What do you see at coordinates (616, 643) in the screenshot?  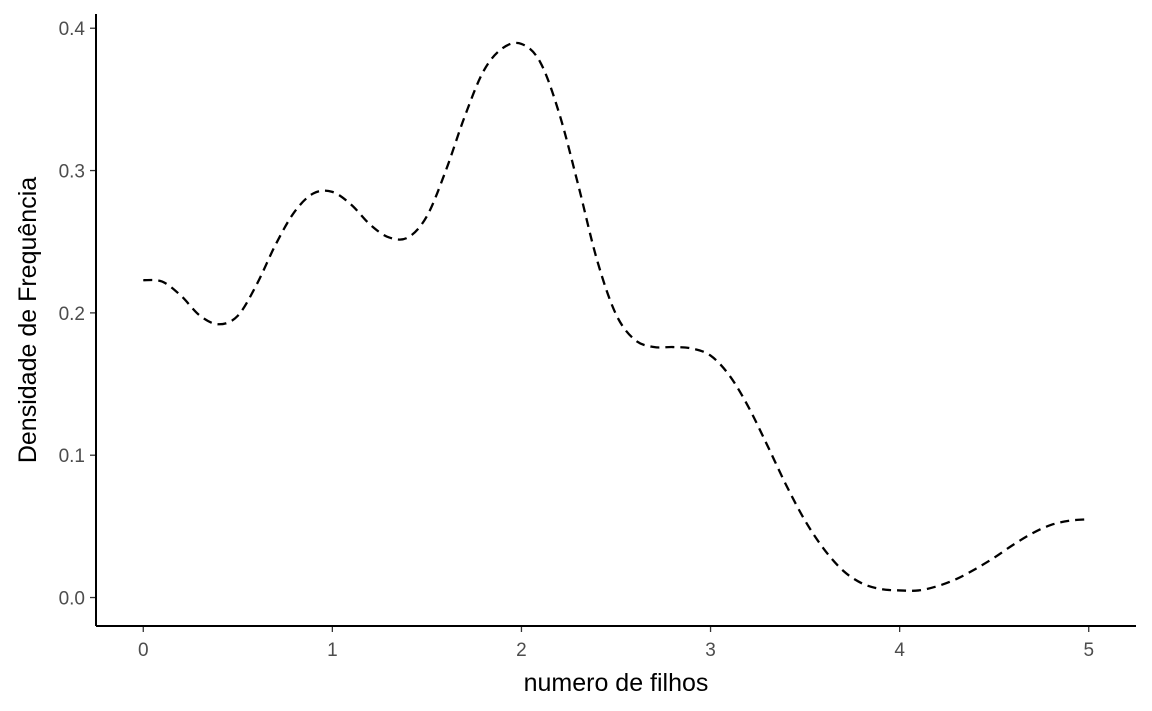 I see `x-axis-ticks: 0 1 2 3 4 5` at bounding box center [616, 643].